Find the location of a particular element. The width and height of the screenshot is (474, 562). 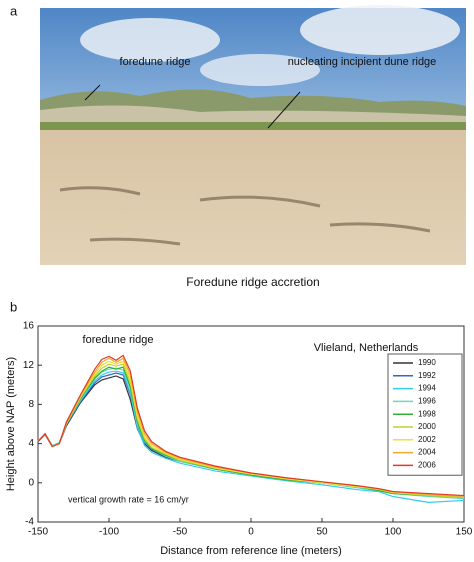

photo-annotation: foredune ridge is located at coordinates (155, 62).